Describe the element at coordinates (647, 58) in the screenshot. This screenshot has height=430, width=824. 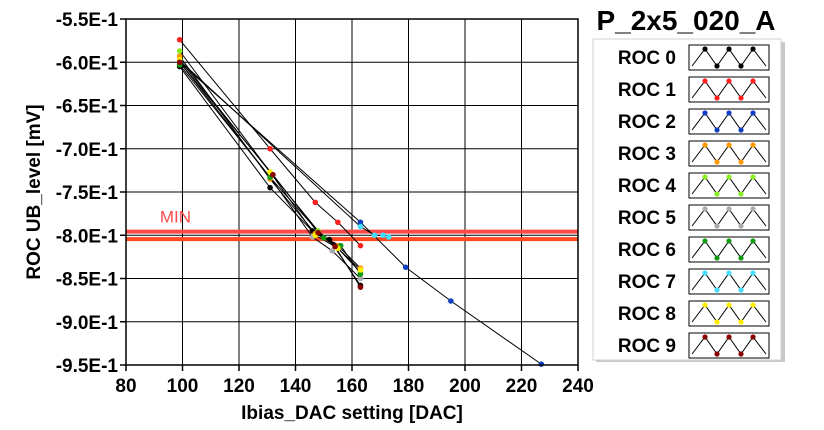
I see `legend-label: ROC 0` at that location.